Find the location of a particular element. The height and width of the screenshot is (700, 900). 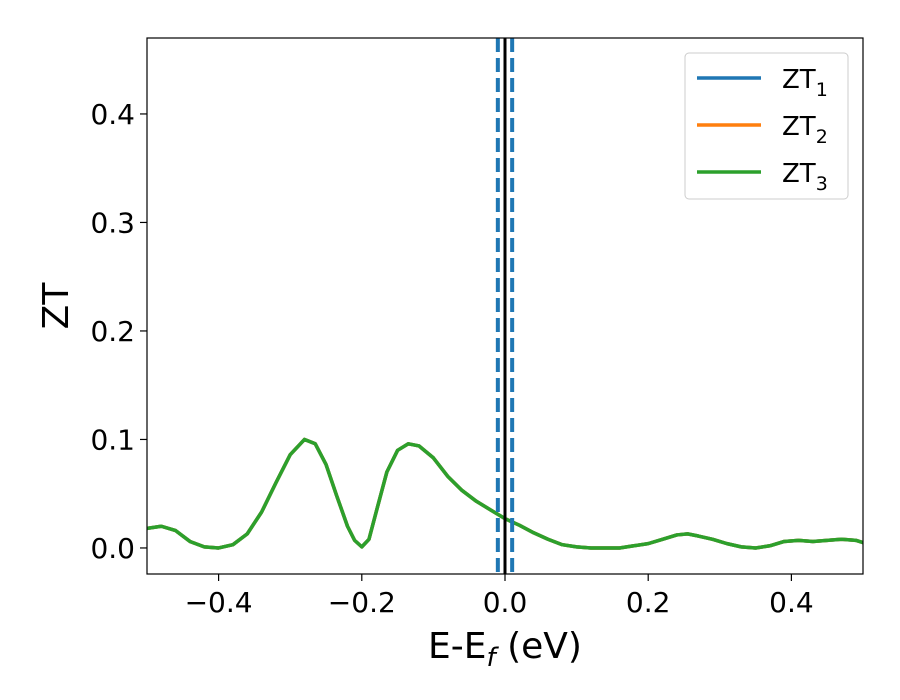

x-tick-label: 0.4 is located at coordinates (791, 602).